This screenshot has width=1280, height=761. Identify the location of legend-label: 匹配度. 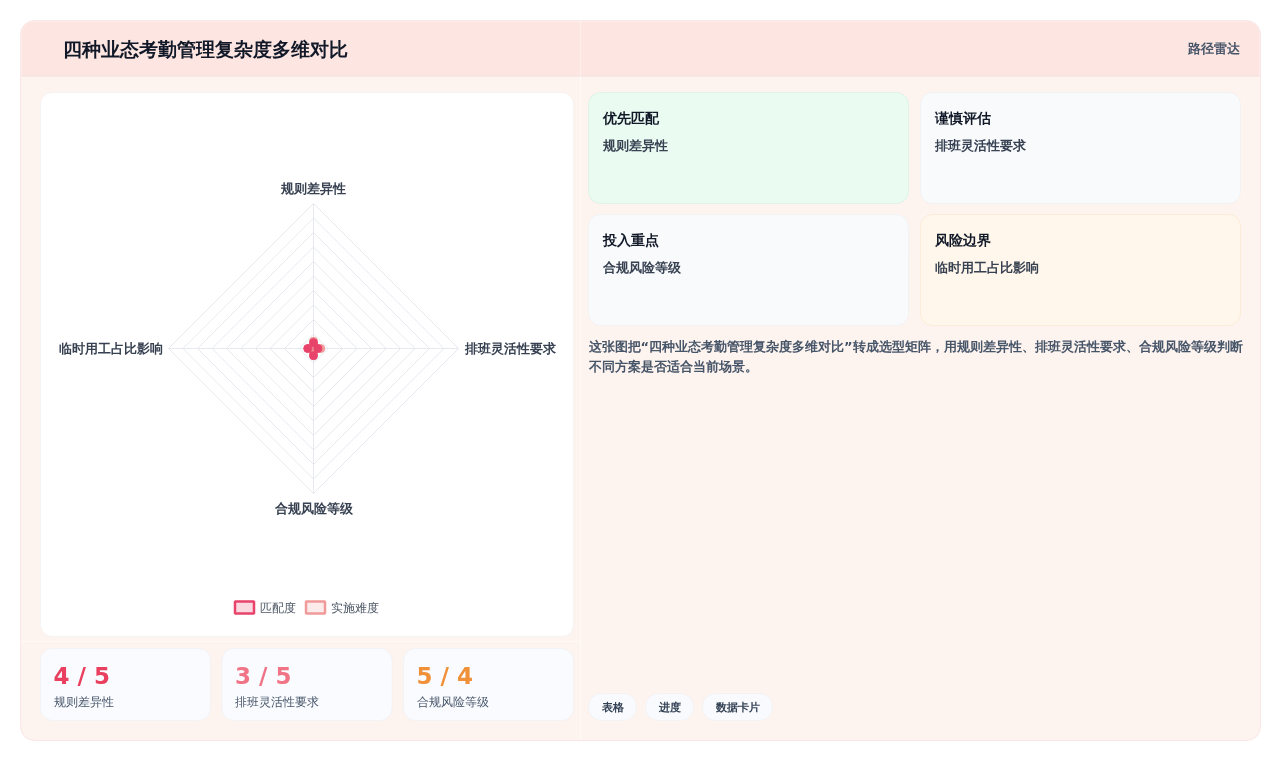
(278, 607).